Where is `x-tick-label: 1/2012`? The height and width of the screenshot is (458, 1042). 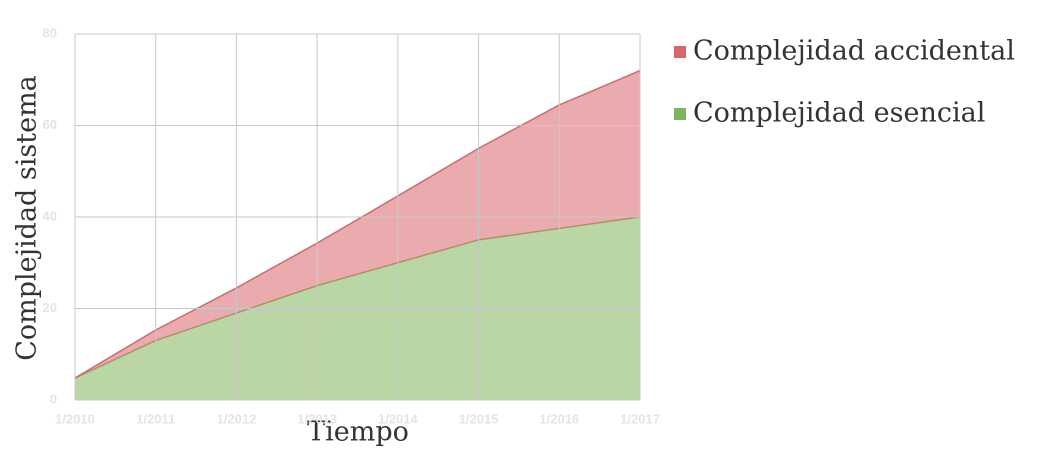
x-tick-label: 1/2012 is located at coordinates (237, 418).